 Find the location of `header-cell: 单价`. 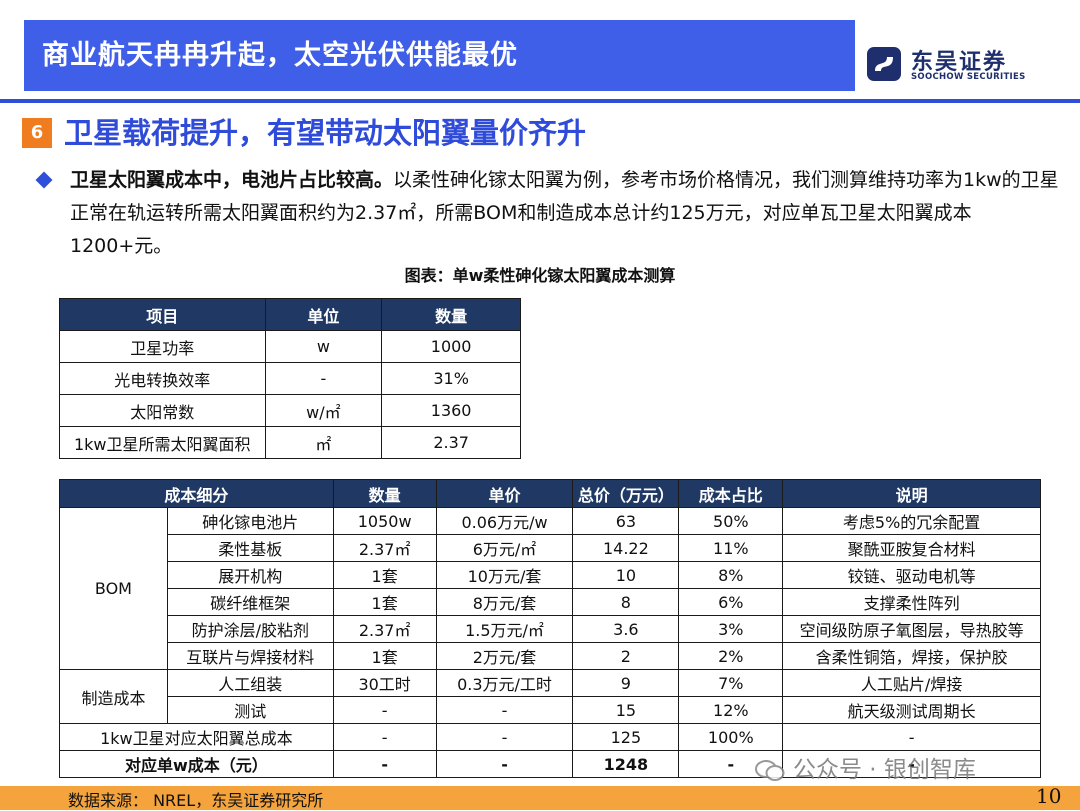

header-cell: 单价 is located at coordinates (504, 493).